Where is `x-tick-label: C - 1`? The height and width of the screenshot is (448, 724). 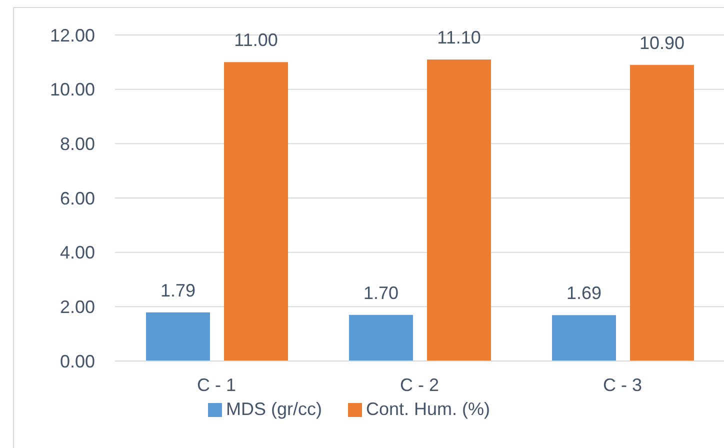 x-tick-label: C - 1 is located at coordinates (216, 384).